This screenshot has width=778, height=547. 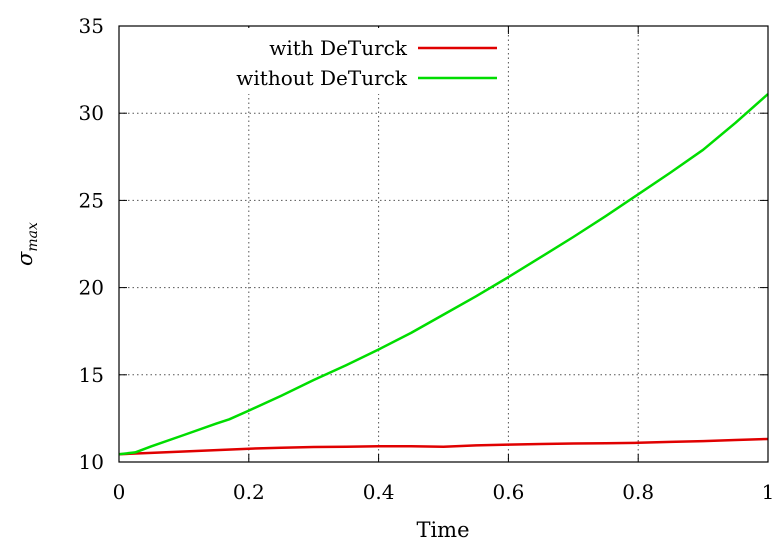 I want to click on y-axis-title: σmax, so click(x=27, y=244).